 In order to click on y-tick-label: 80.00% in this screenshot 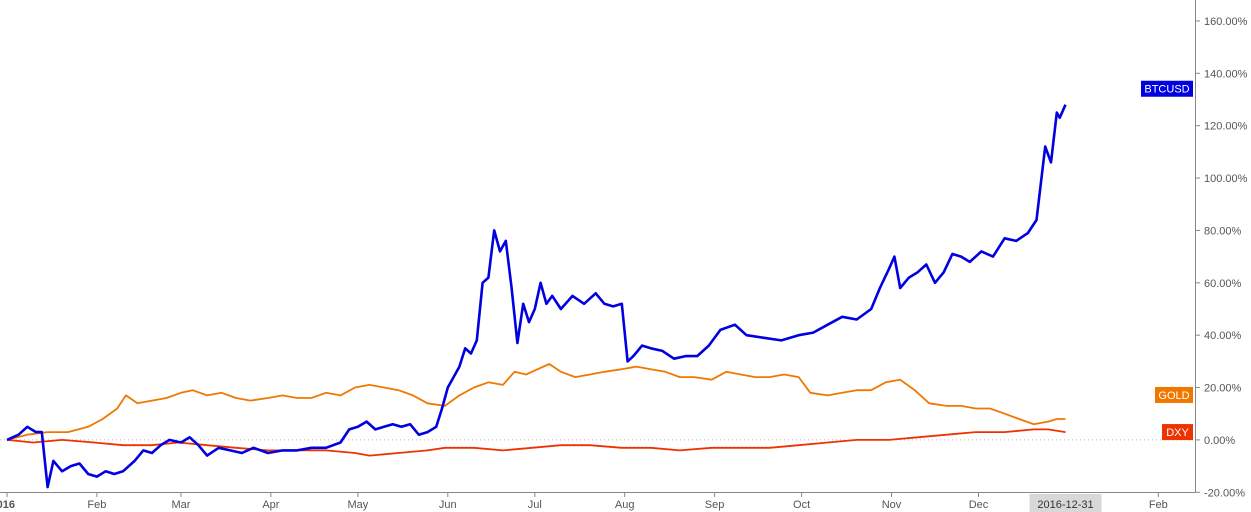, I will do `click(1223, 231)`.